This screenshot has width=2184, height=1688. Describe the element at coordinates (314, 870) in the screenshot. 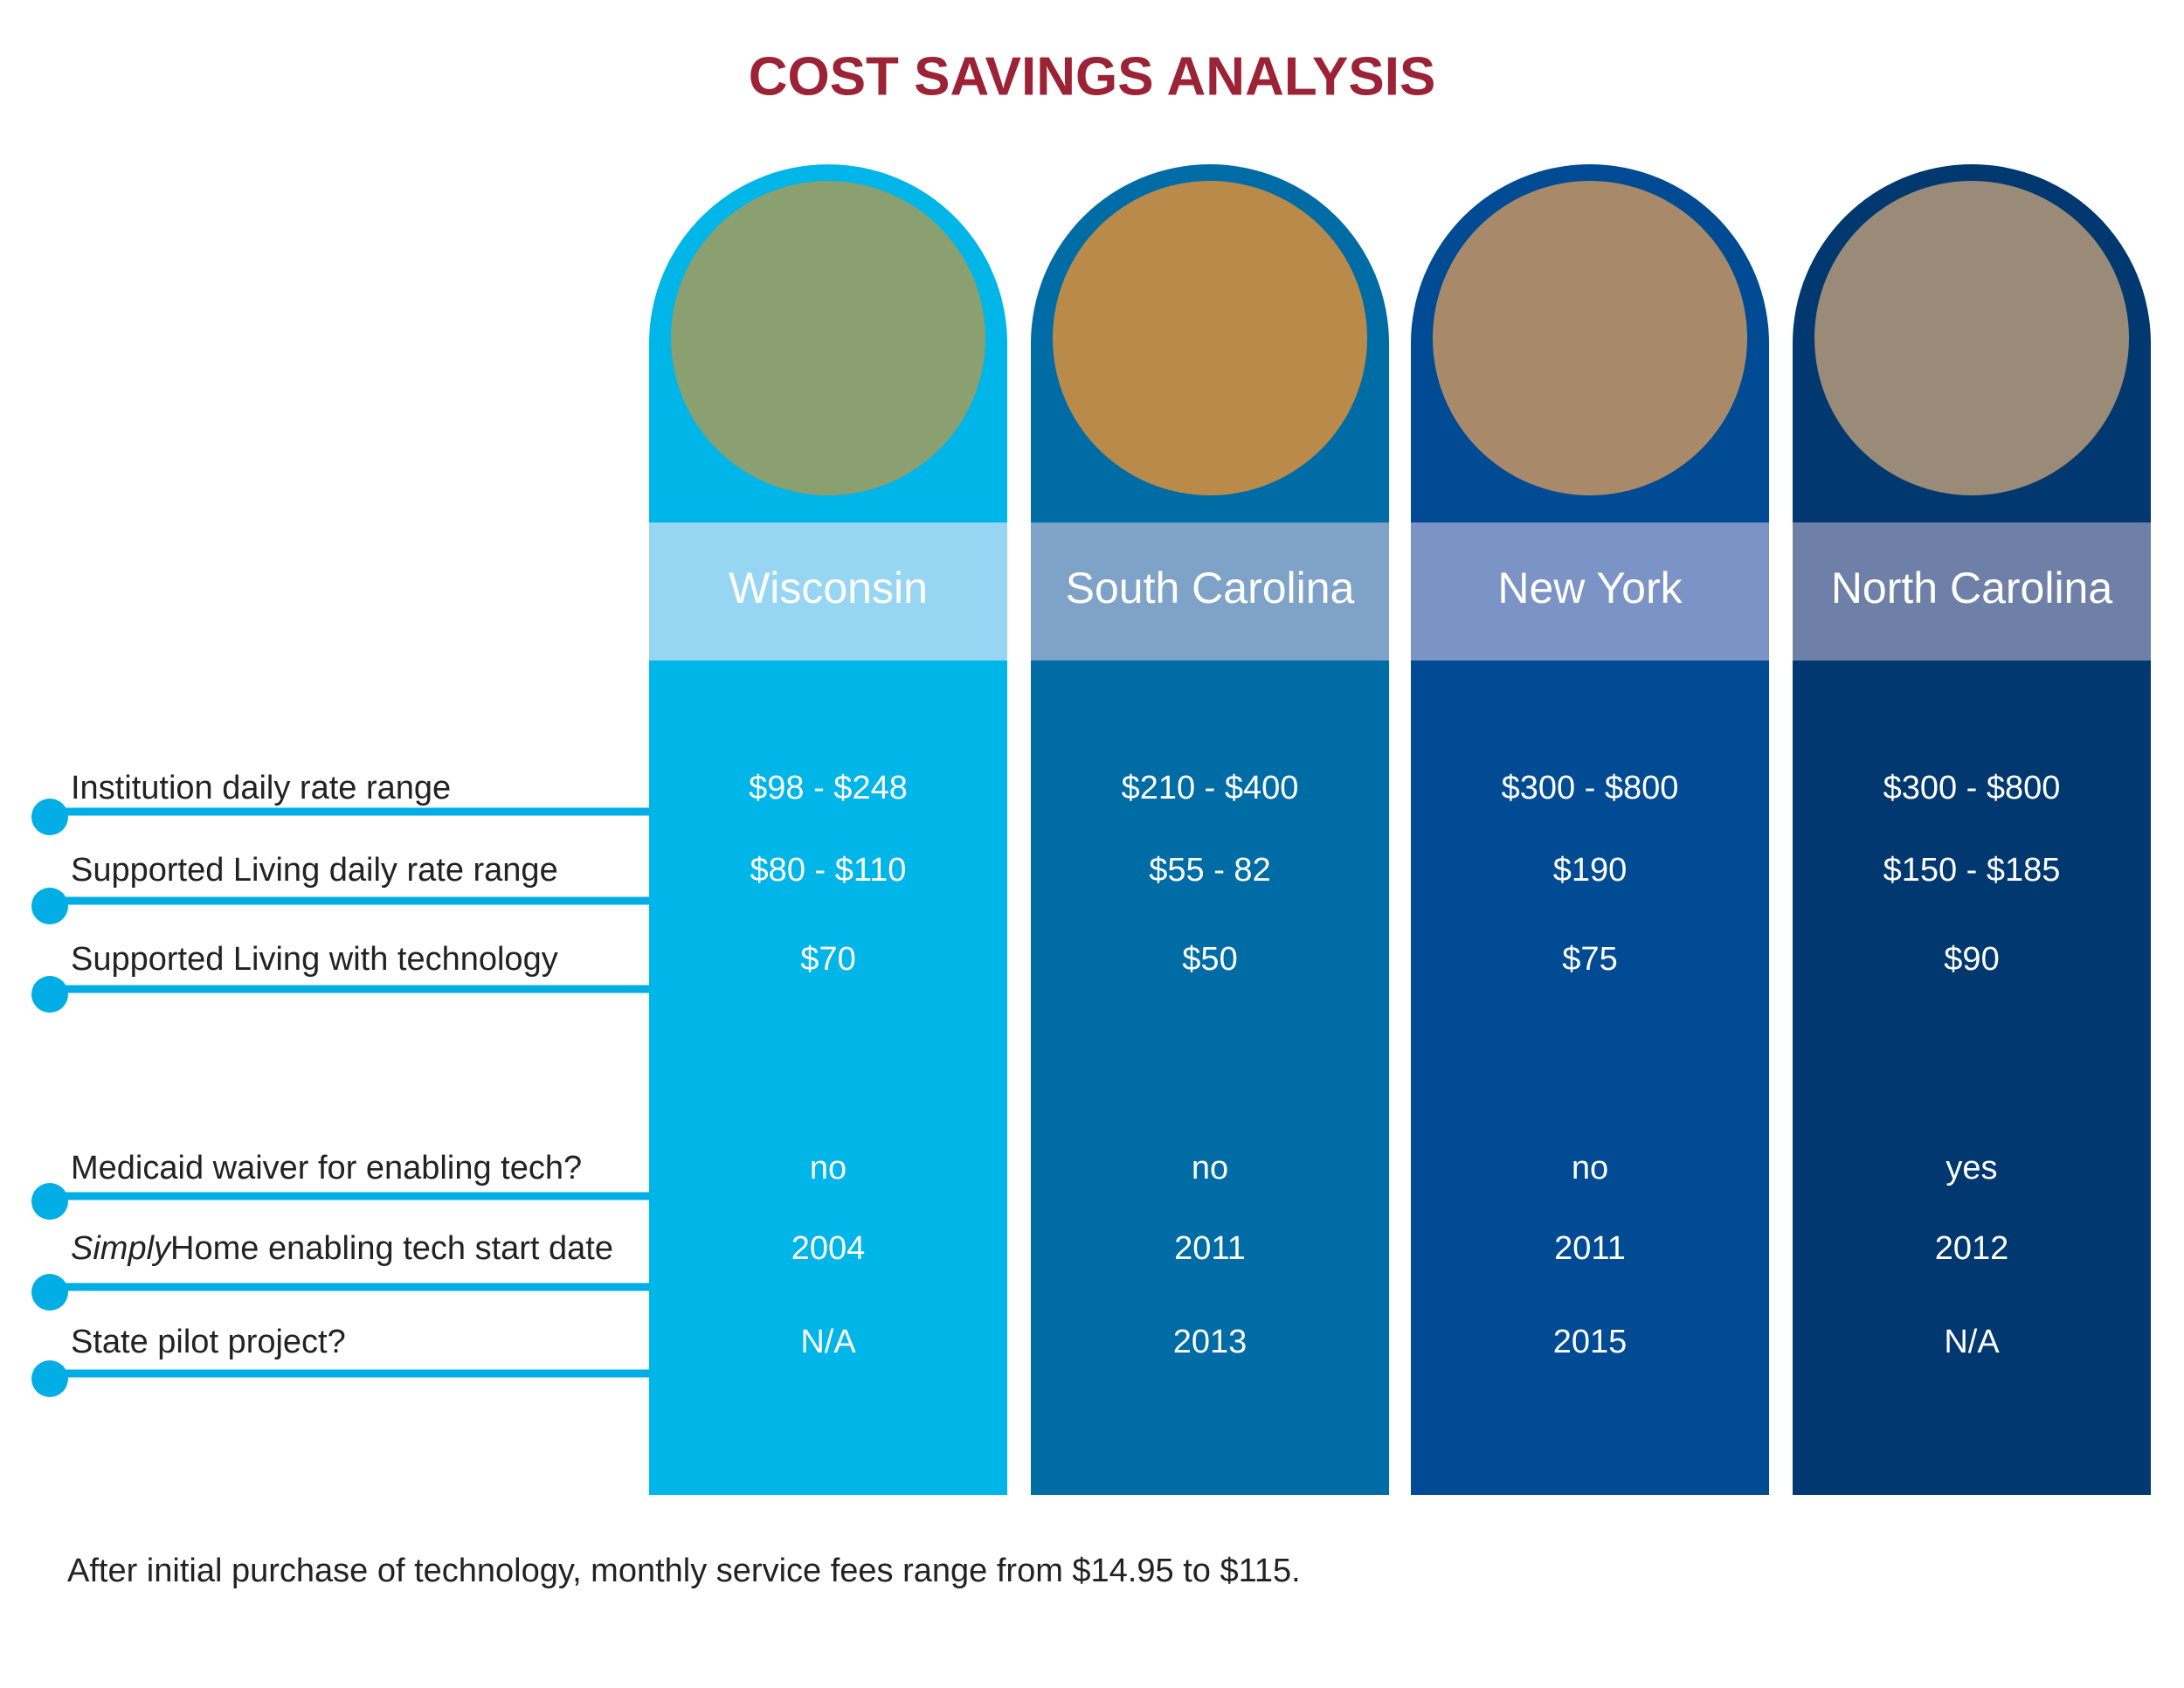

I see `row-label: Supported Living daily rate range` at that location.